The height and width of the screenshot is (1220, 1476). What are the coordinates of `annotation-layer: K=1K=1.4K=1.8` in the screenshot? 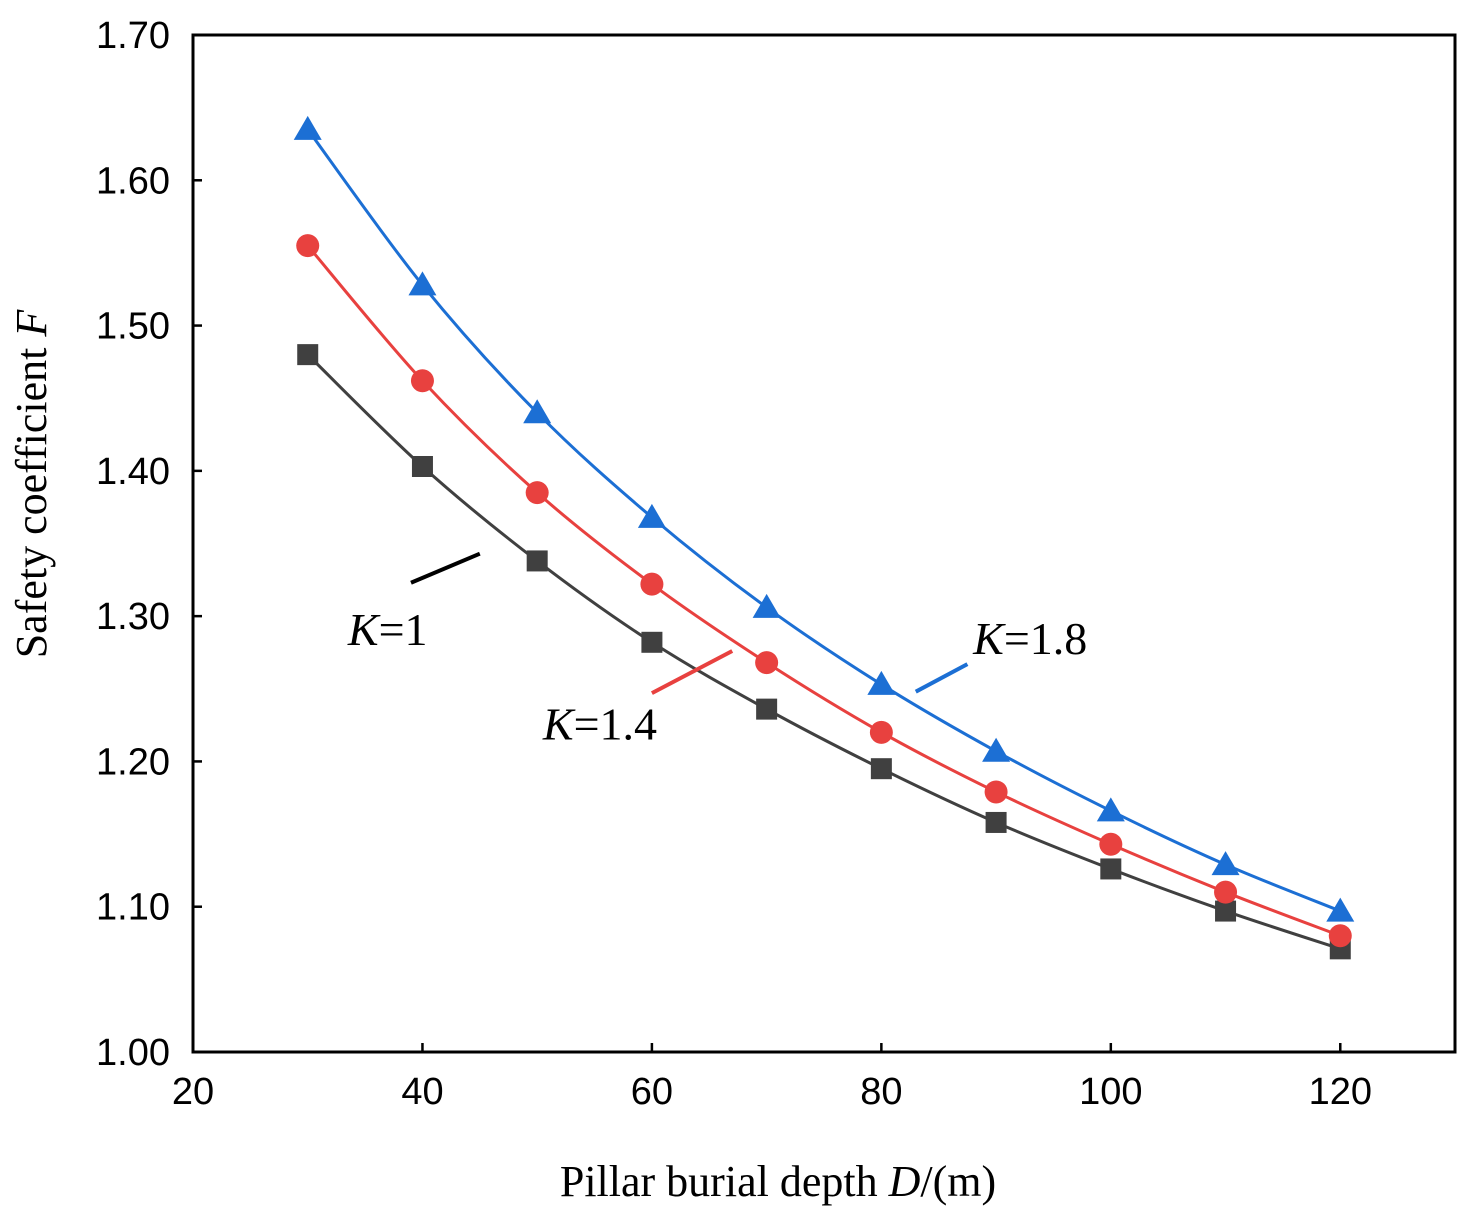 It's located at (717, 650).